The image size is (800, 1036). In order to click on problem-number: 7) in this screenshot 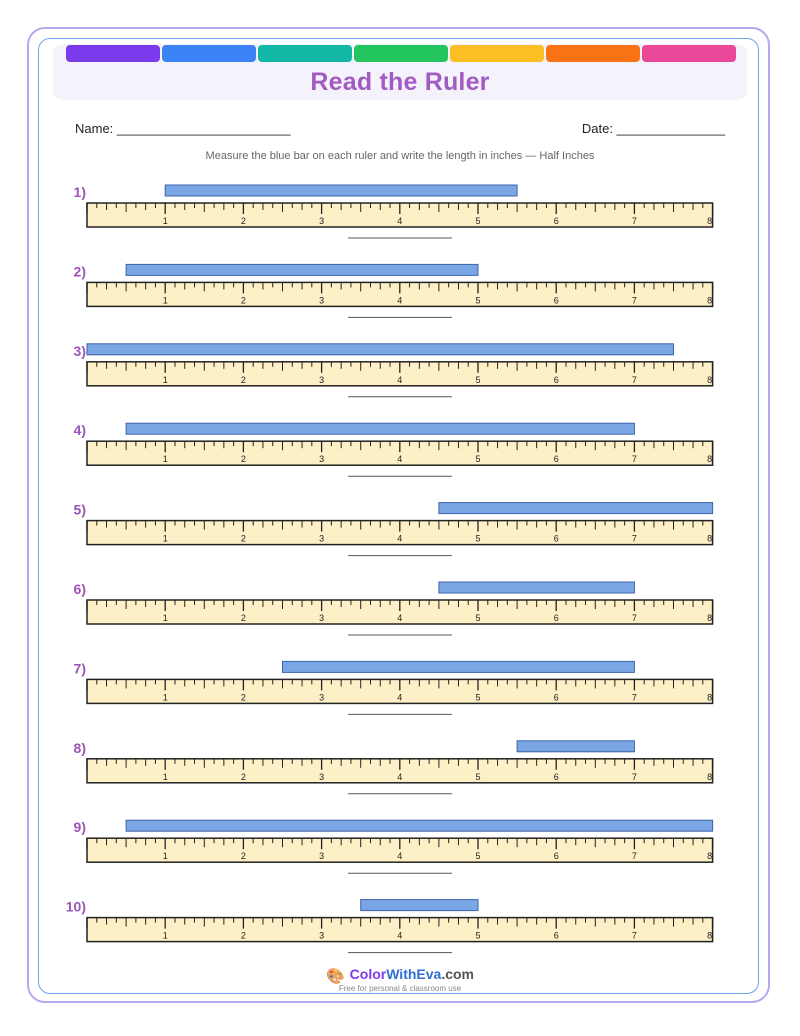, I will do `click(80, 668)`.